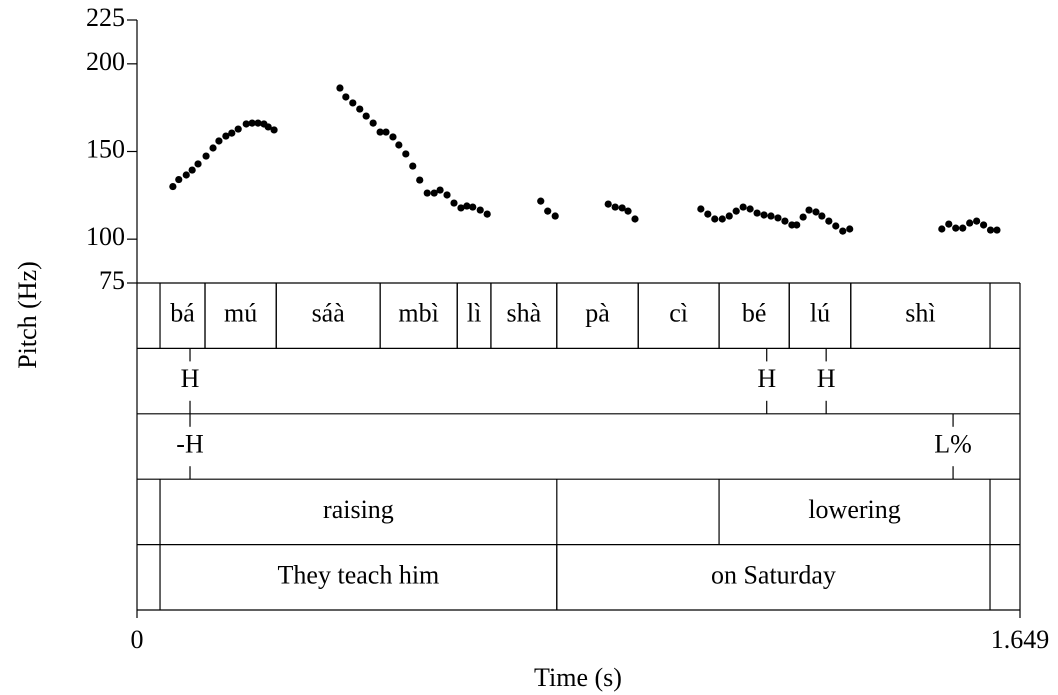 The width and height of the screenshot is (1058, 695). What do you see at coordinates (240, 313) in the screenshot?
I see `interval-label: mú` at bounding box center [240, 313].